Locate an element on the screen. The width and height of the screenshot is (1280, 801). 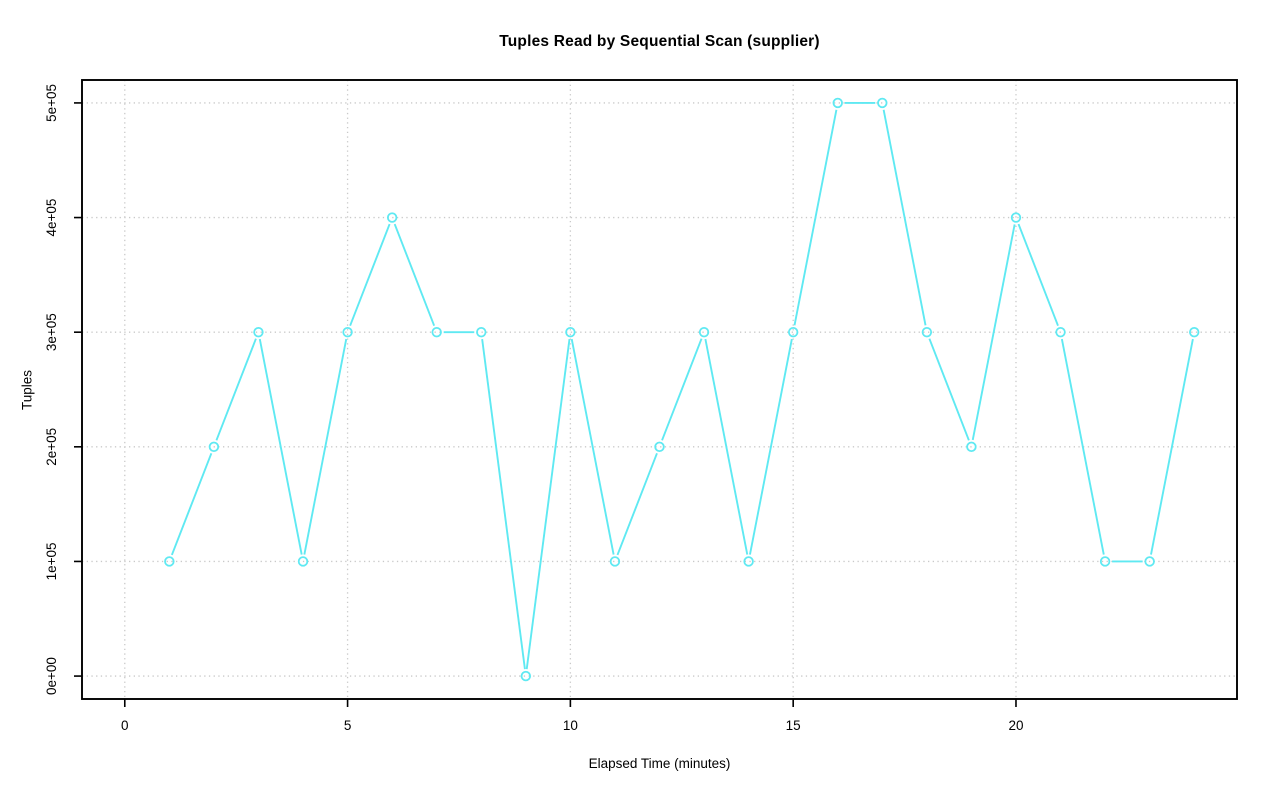
y-axis-tick-label: 4e+05 is located at coordinates (51, 218).